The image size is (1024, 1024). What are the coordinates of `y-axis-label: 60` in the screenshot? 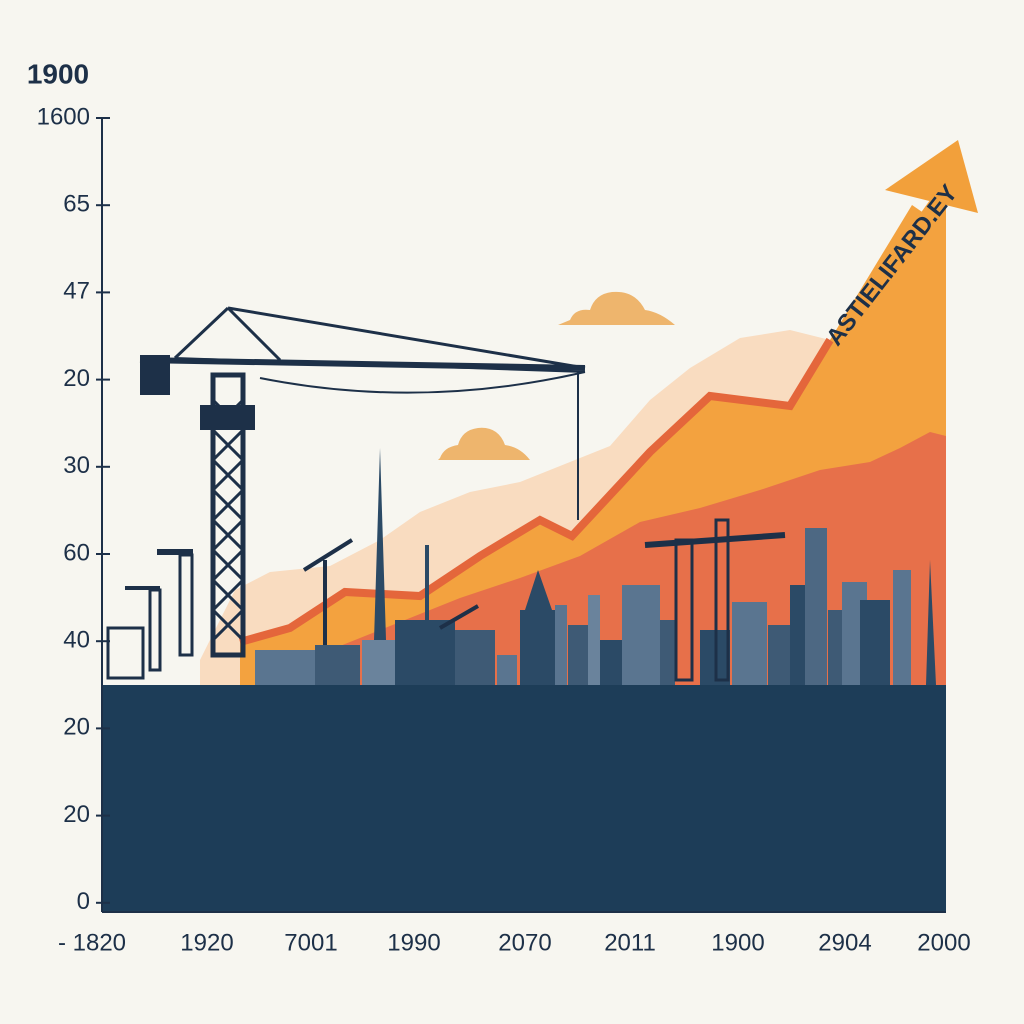 It's located at (76, 552).